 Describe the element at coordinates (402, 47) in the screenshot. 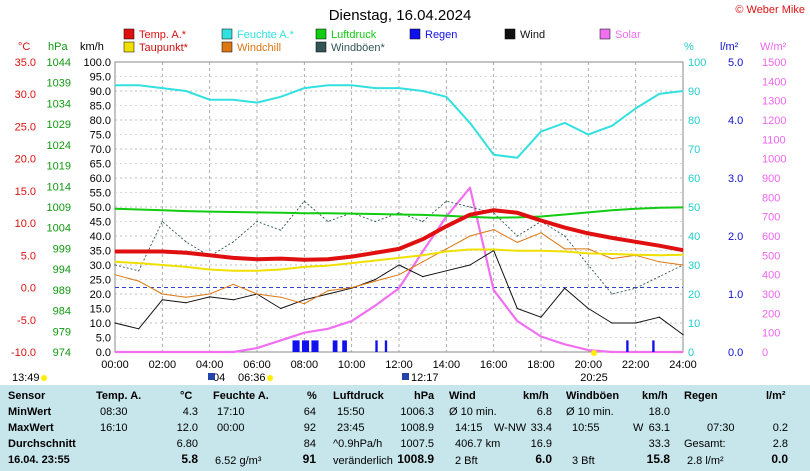

I see `axis-units: °C hPa km/h% l/m² W/m²` at that location.